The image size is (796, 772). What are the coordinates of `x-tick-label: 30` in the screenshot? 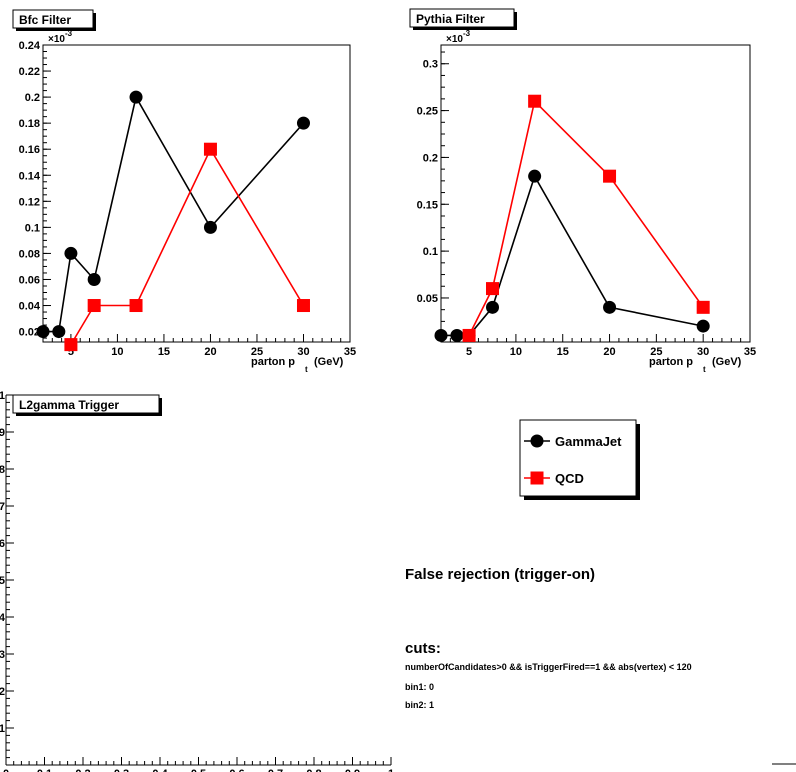 It's located at (703, 352).